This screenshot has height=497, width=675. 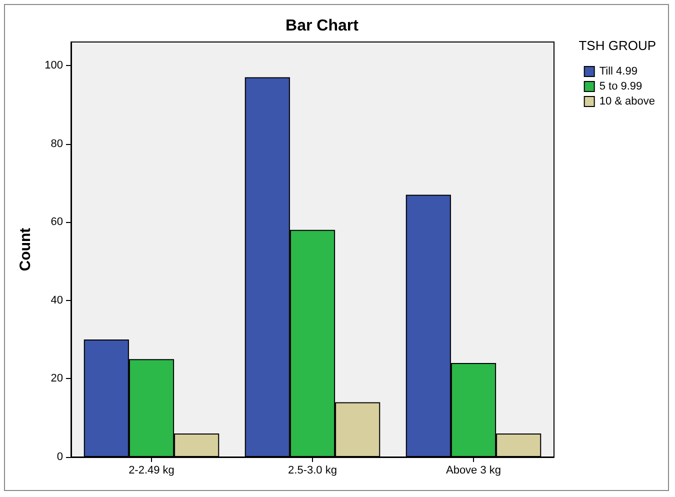 I want to click on y-tick-label: 0, so click(x=59, y=457).